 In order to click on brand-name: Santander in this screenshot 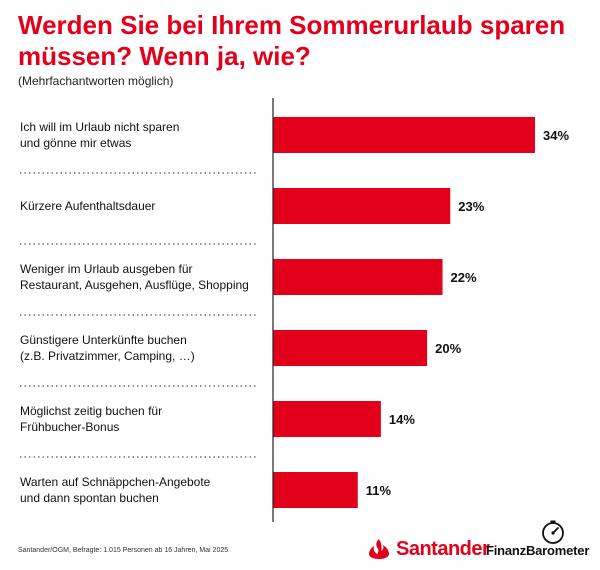, I will do `click(443, 549)`.